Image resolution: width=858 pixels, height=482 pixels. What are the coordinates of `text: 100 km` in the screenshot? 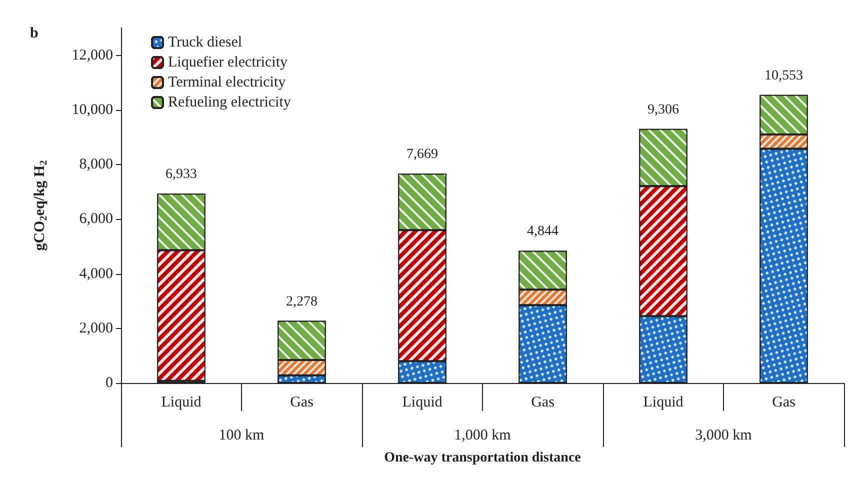 It's located at (241, 436).